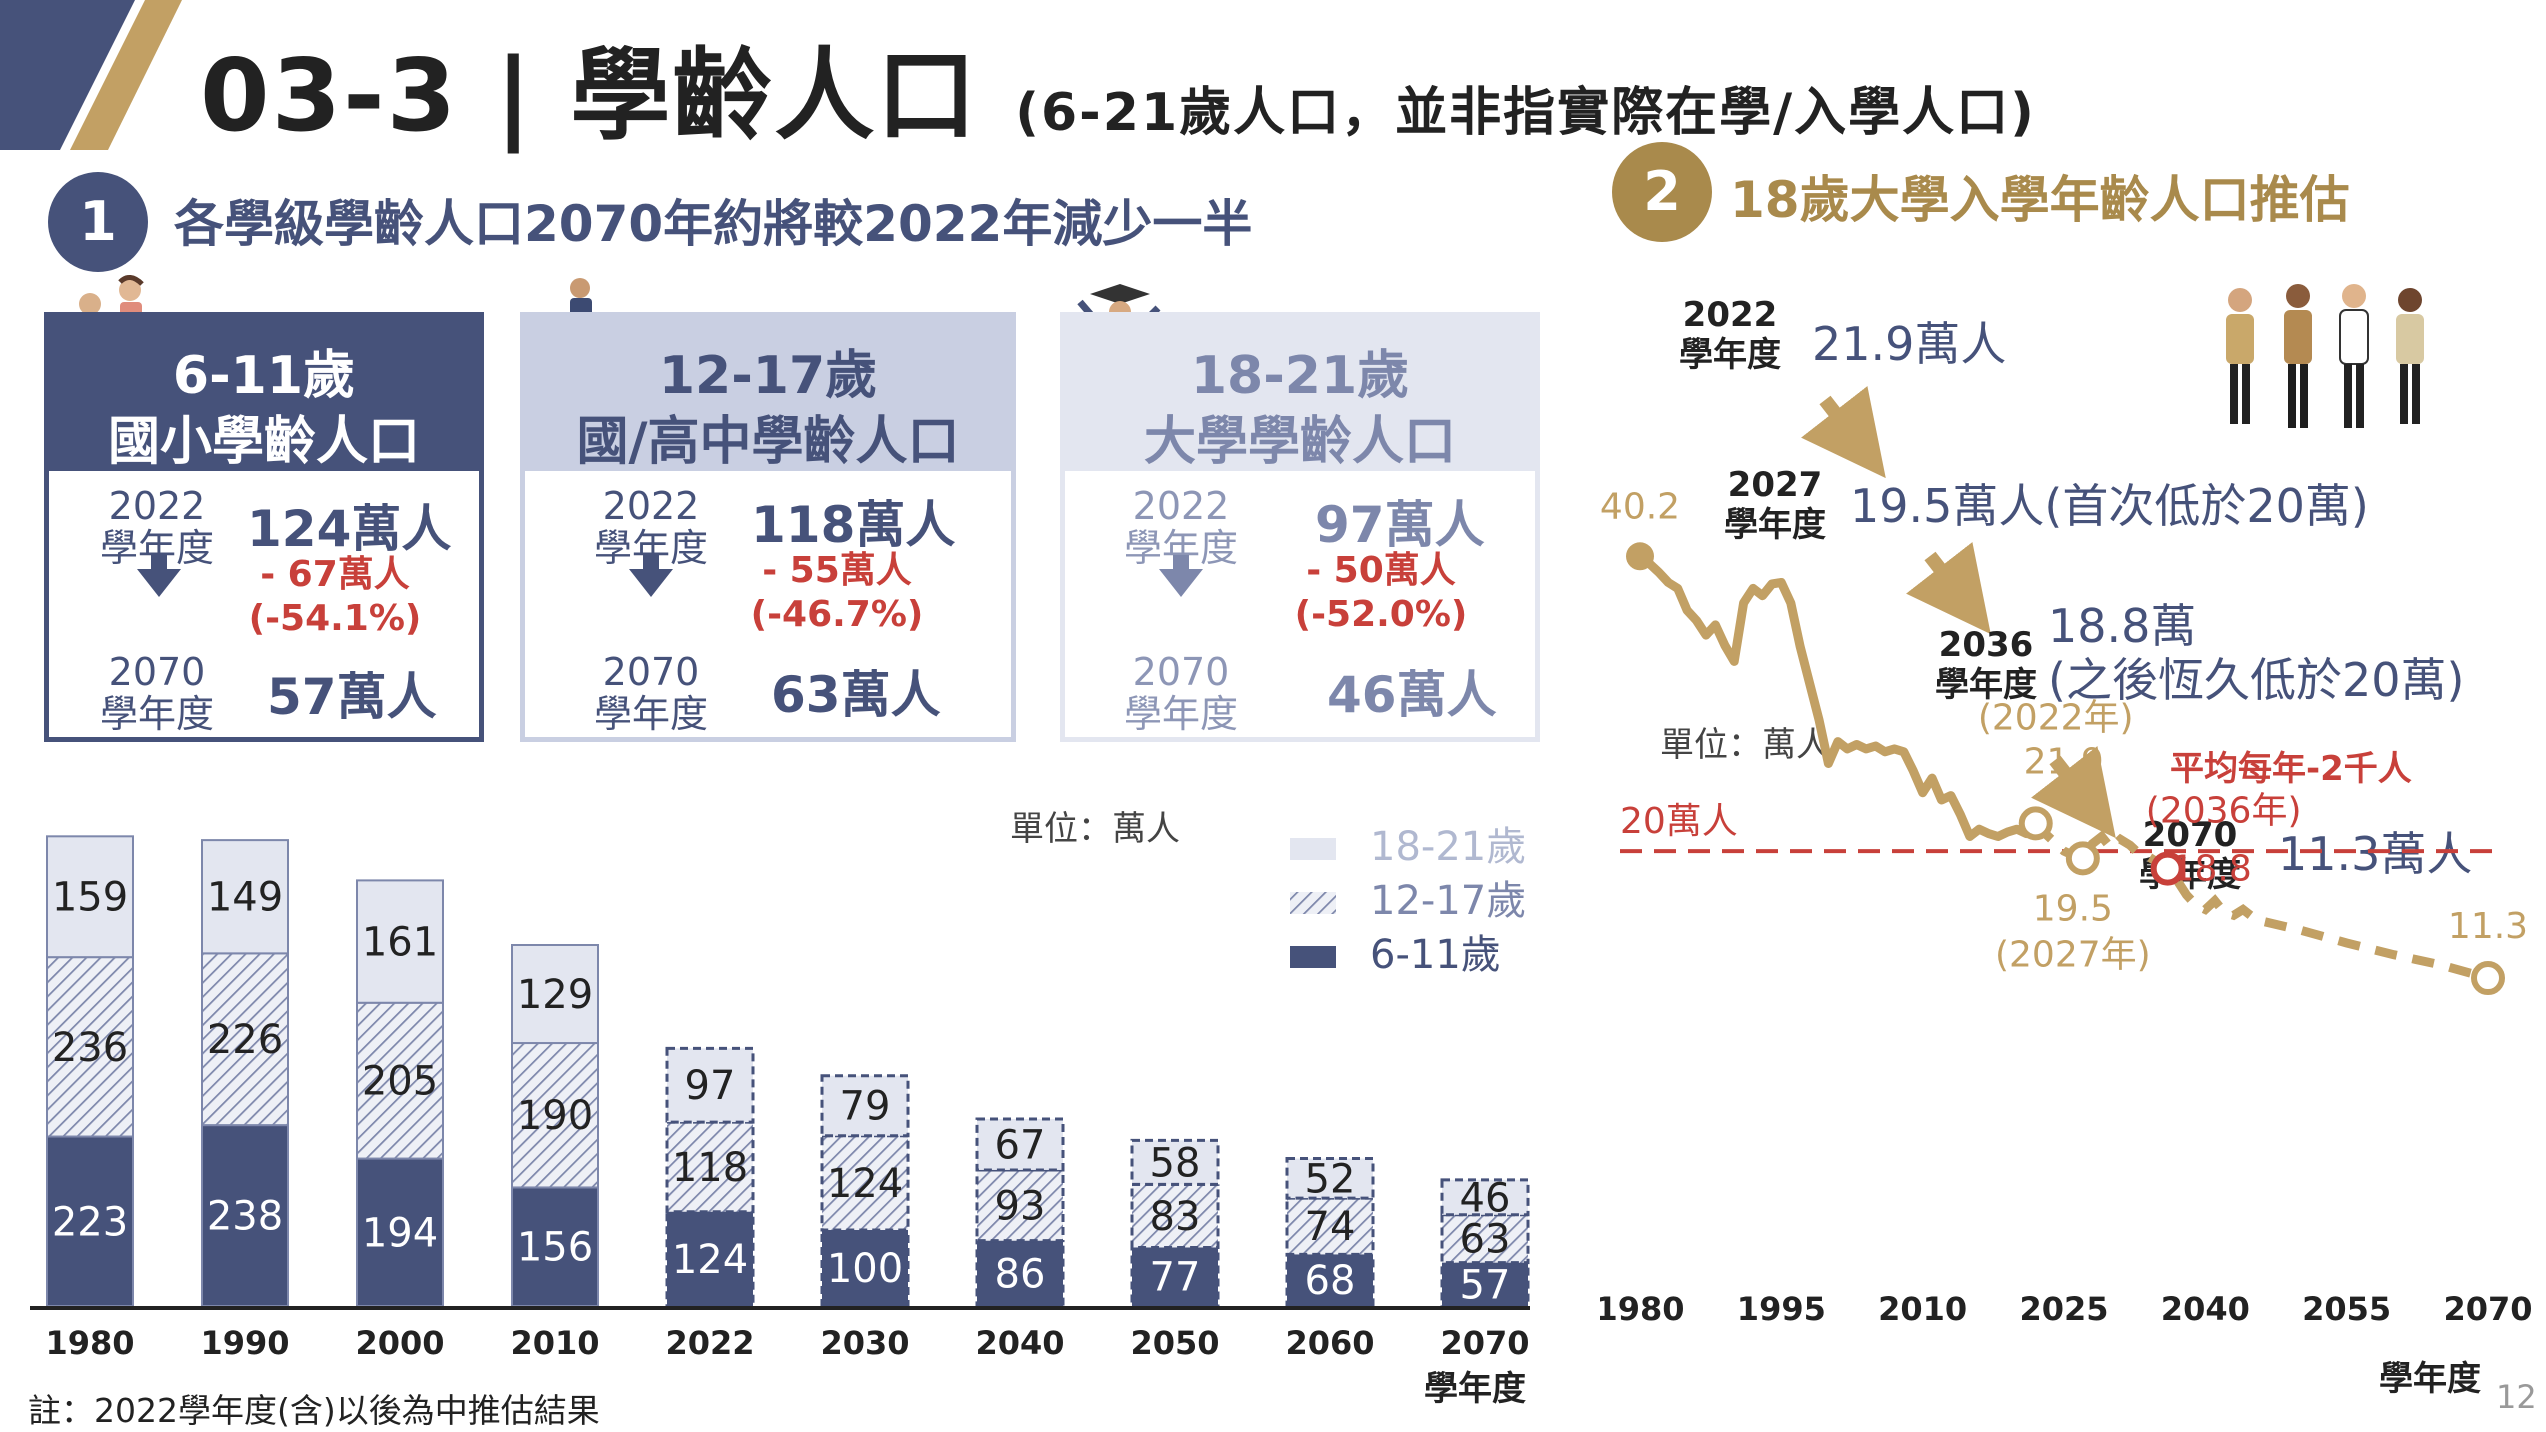  I want to click on point-2027, so click(2082, 858).